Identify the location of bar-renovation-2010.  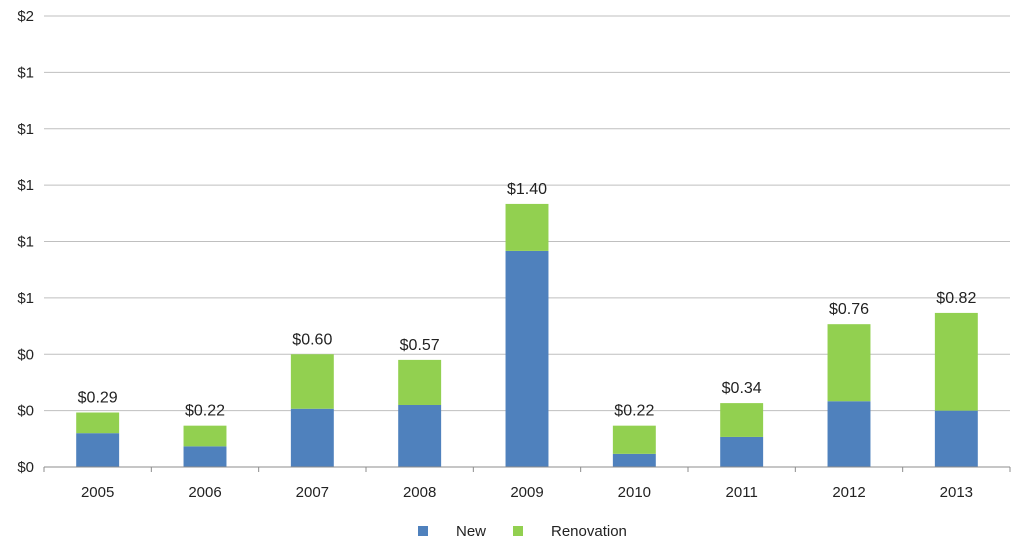
(634, 439).